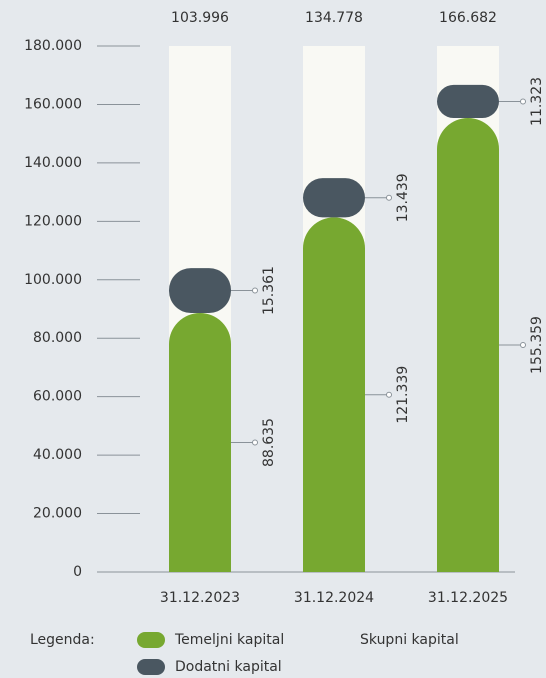 This screenshot has height=678, width=546. I want to click on data-label: 121.339, so click(403, 395).